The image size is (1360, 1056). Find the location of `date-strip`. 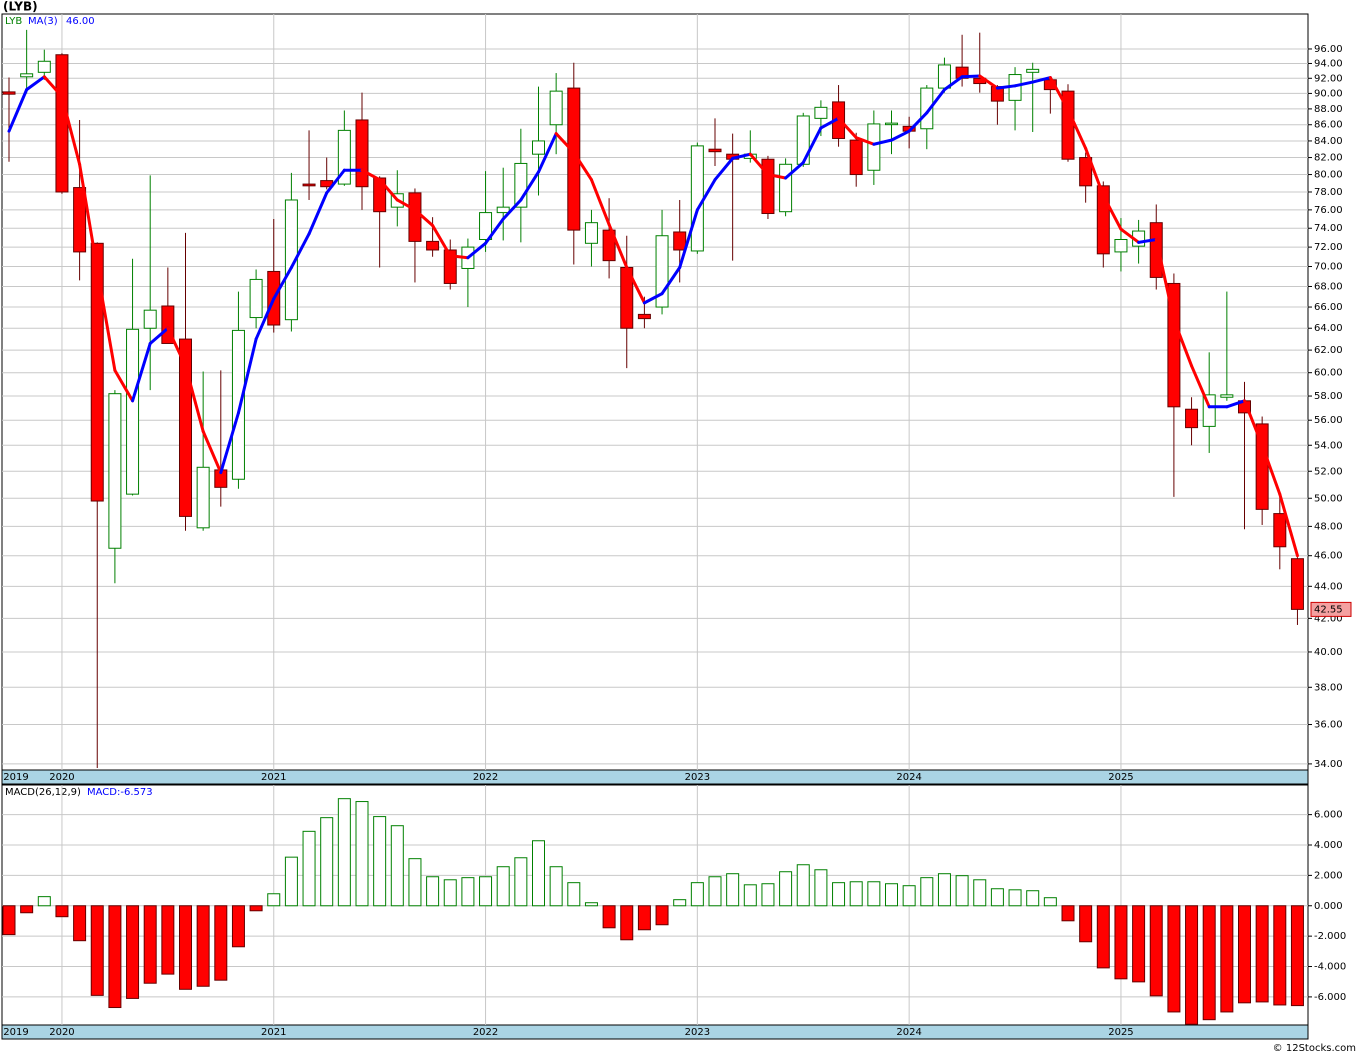

date-strip is located at coordinates (655, 1032).